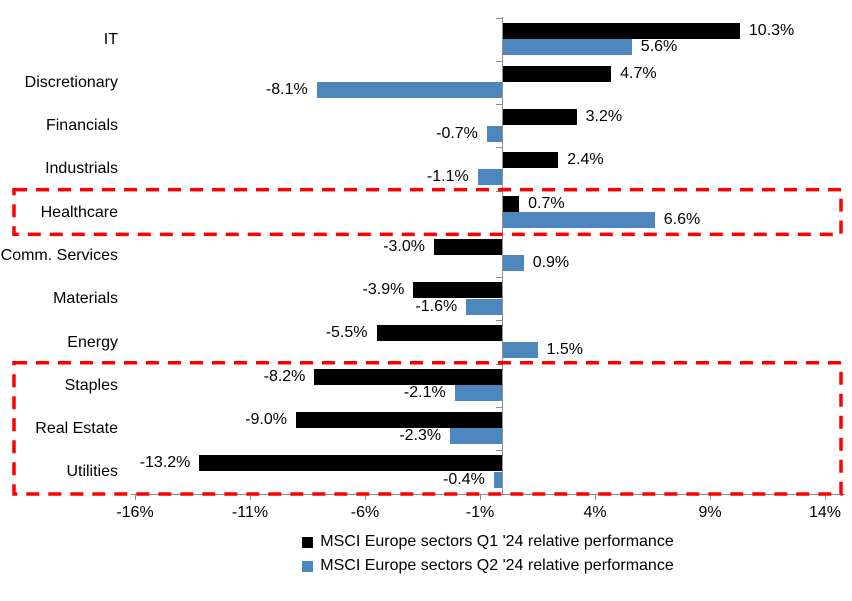  I want to click on bar-label-q1-staples: -8.2%, so click(284, 376).